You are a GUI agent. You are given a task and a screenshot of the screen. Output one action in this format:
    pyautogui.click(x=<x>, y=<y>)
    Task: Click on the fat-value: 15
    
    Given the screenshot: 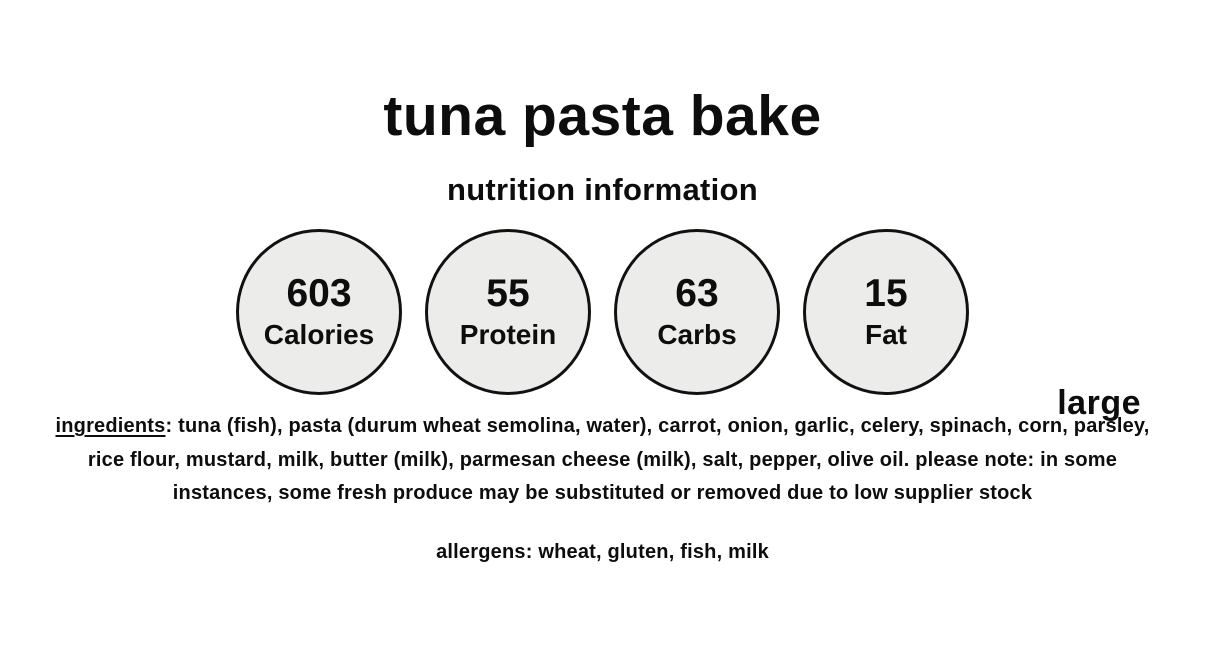 What is the action you would take?
    pyautogui.click(x=886, y=293)
    